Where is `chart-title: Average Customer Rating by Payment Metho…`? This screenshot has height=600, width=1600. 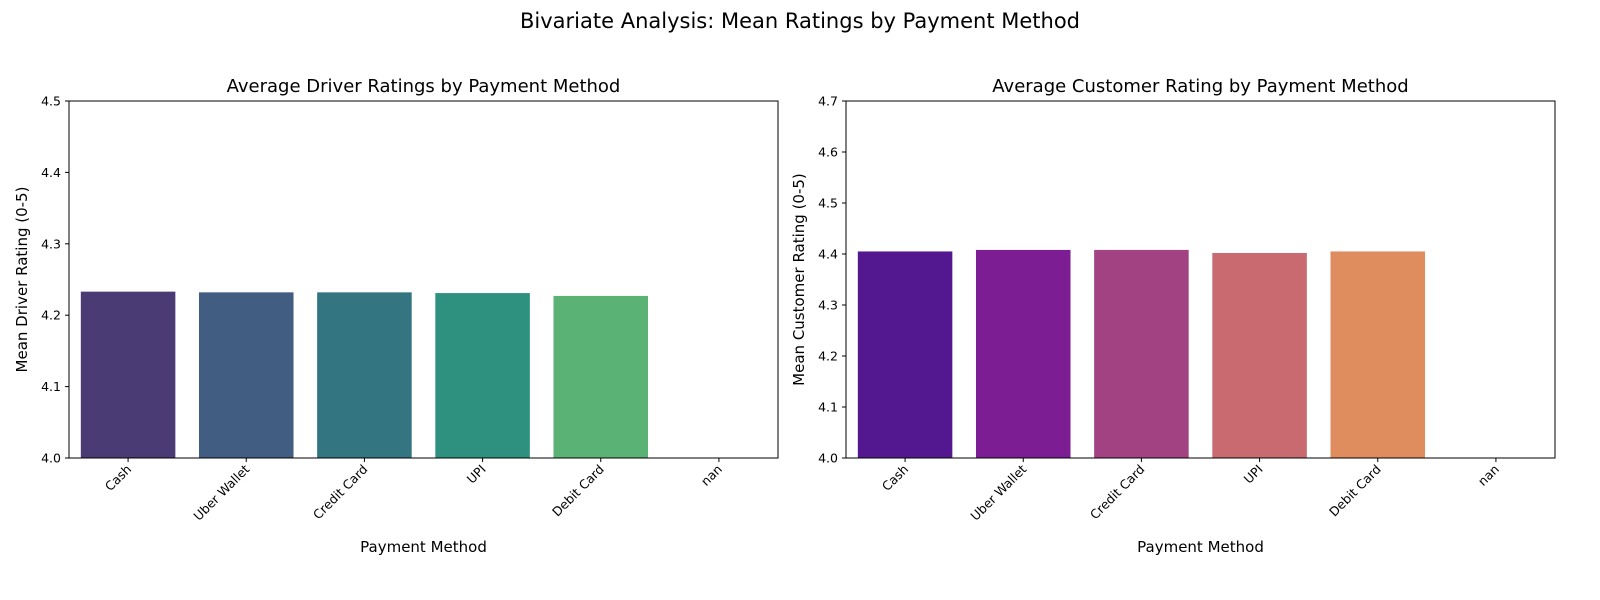 chart-title: Average Customer Rating by Payment Metho… is located at coordinates (1200, 86).